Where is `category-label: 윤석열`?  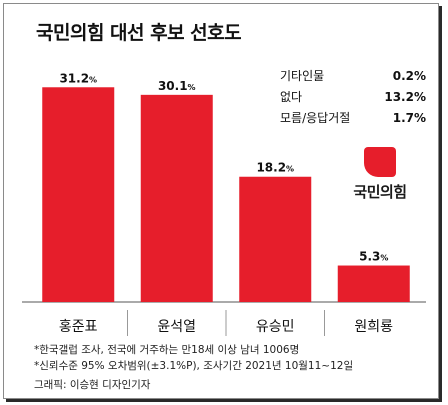
category-label: 윤석열 is located at coordinates (176, 327).